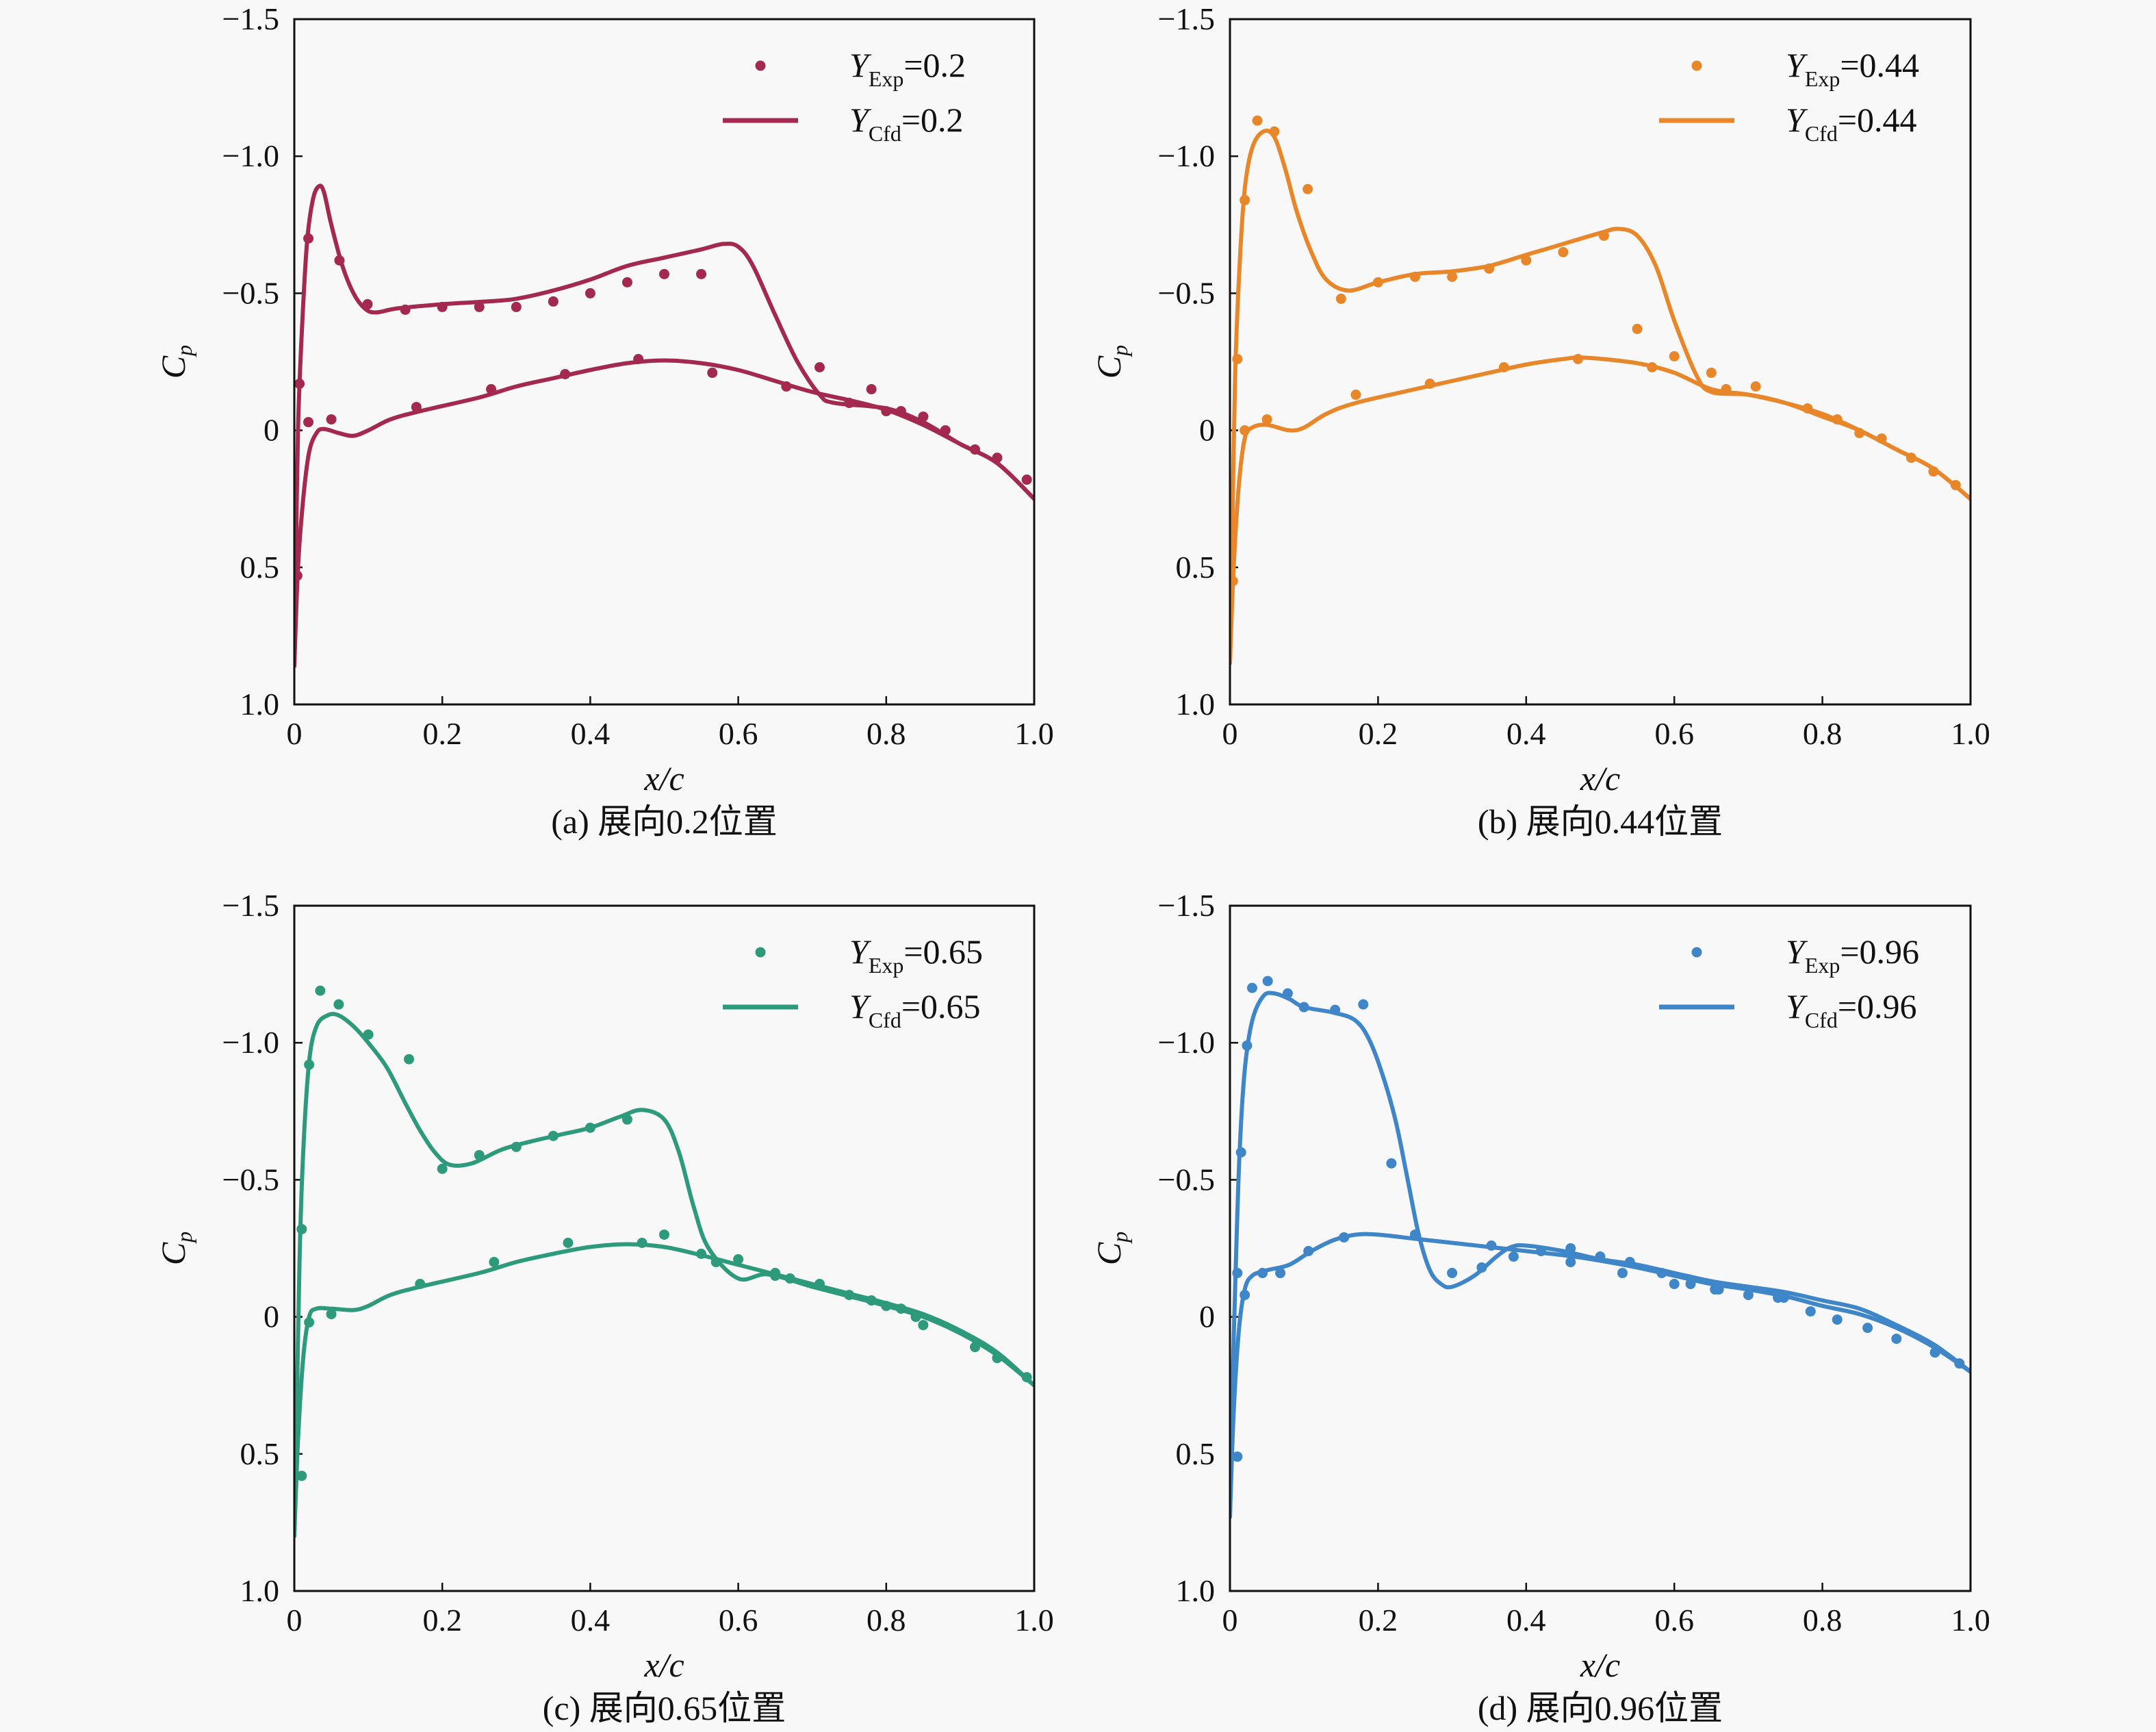 The width and height of the screenshot is (2156, 1732). Describe the element at coordinates (1600, 821) in the screenshot. I see `panel-caption: (b) 展向0.44位置` at that location.